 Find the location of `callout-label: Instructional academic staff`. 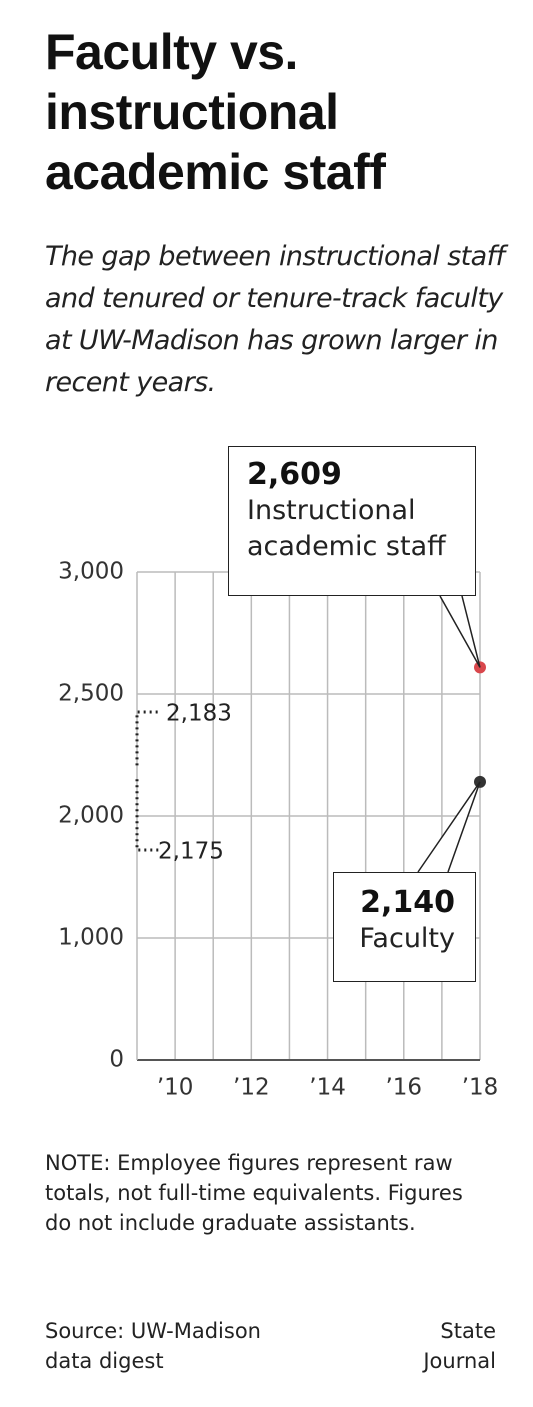

callout-label: Instructional academic staff is located at coordinates (346, 528).